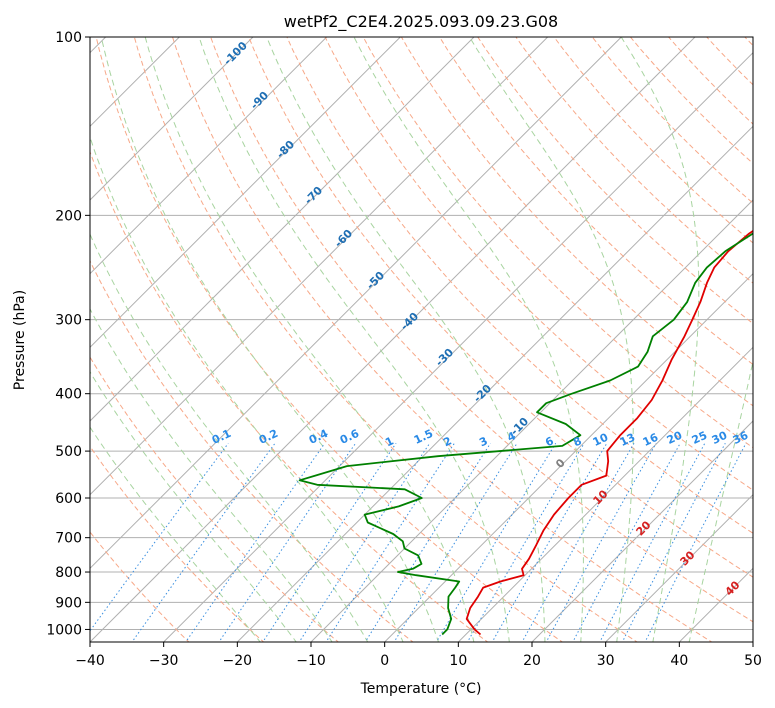 This screenshot has width=775, height=708. I want to click on y-tick-label: 900, so click(68, 603).